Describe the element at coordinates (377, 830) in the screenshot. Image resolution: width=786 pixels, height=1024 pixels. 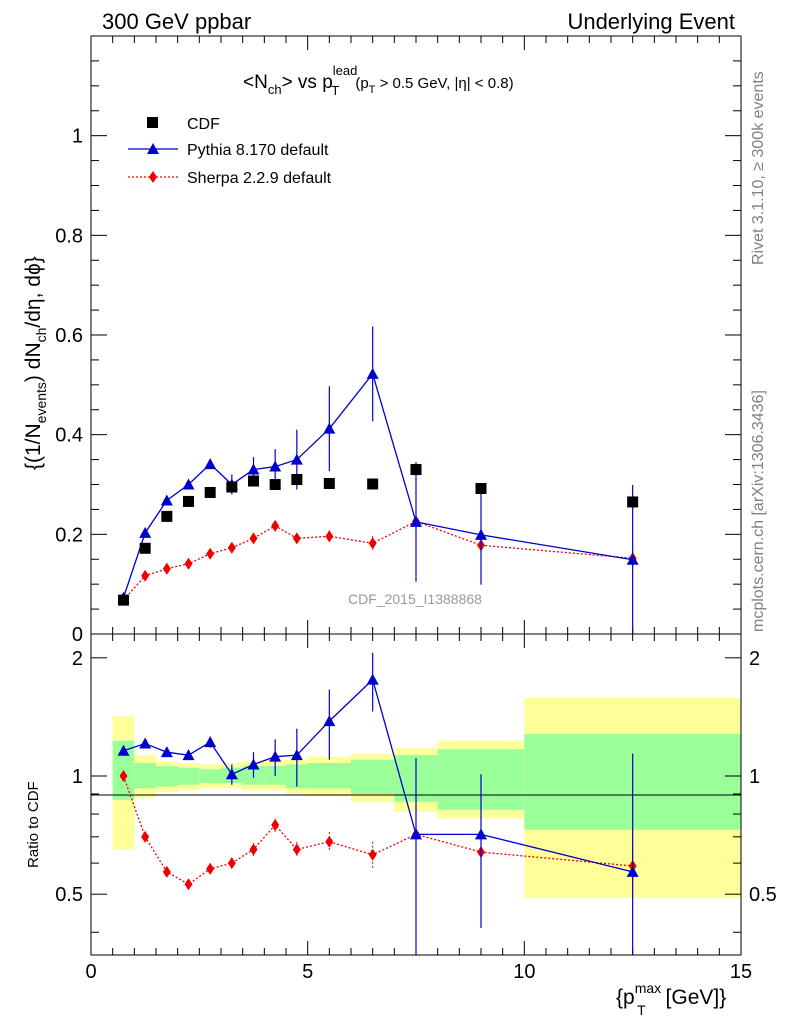
I see `ratio-sherpa-line` at that location.